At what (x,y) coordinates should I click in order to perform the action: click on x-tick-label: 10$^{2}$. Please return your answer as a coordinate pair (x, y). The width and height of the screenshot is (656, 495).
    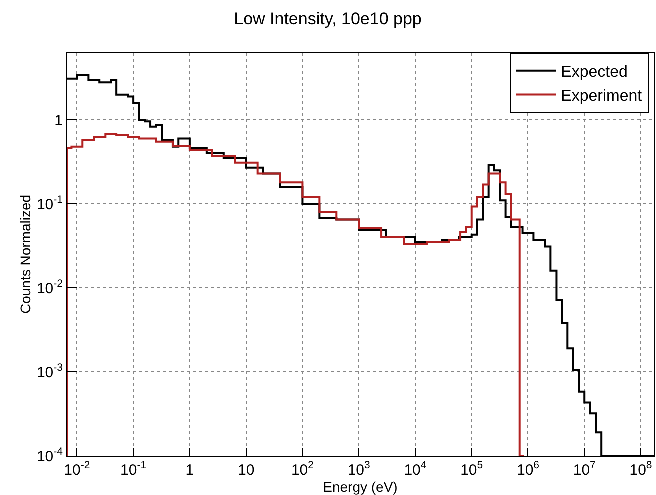
    Looking at the image, I should click on (302, 469).